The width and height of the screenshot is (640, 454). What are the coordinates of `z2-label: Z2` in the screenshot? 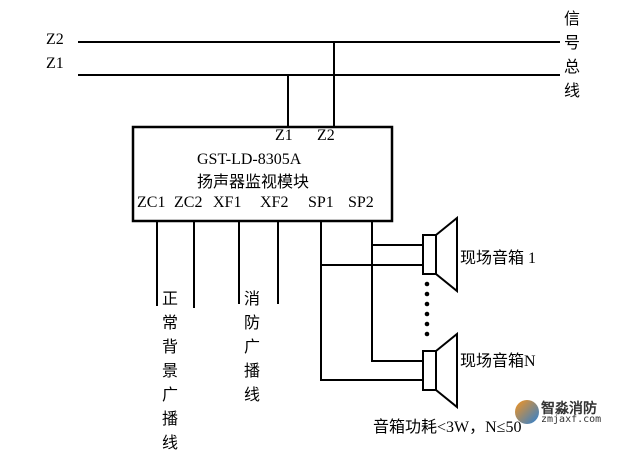 It's located at (55, 39).